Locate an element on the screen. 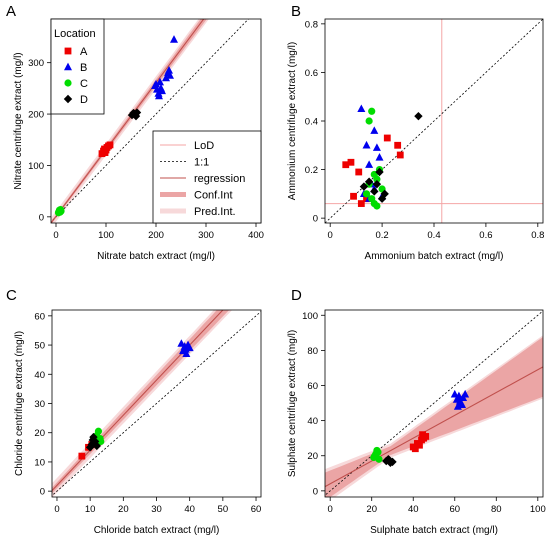  legend-line-label: regression is located at coordinates (219, 179).